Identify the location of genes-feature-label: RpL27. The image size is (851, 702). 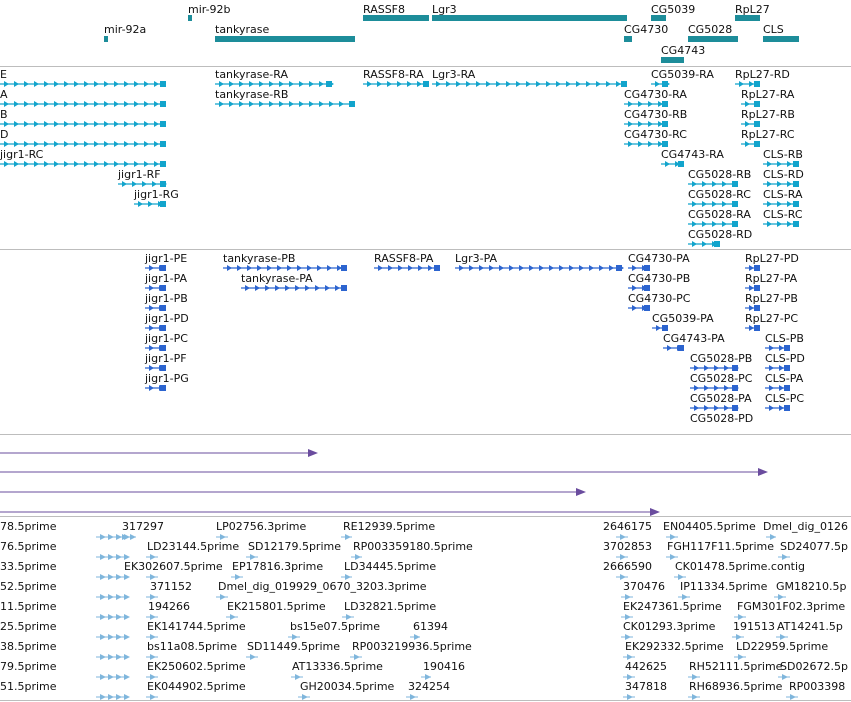
(752, 9).